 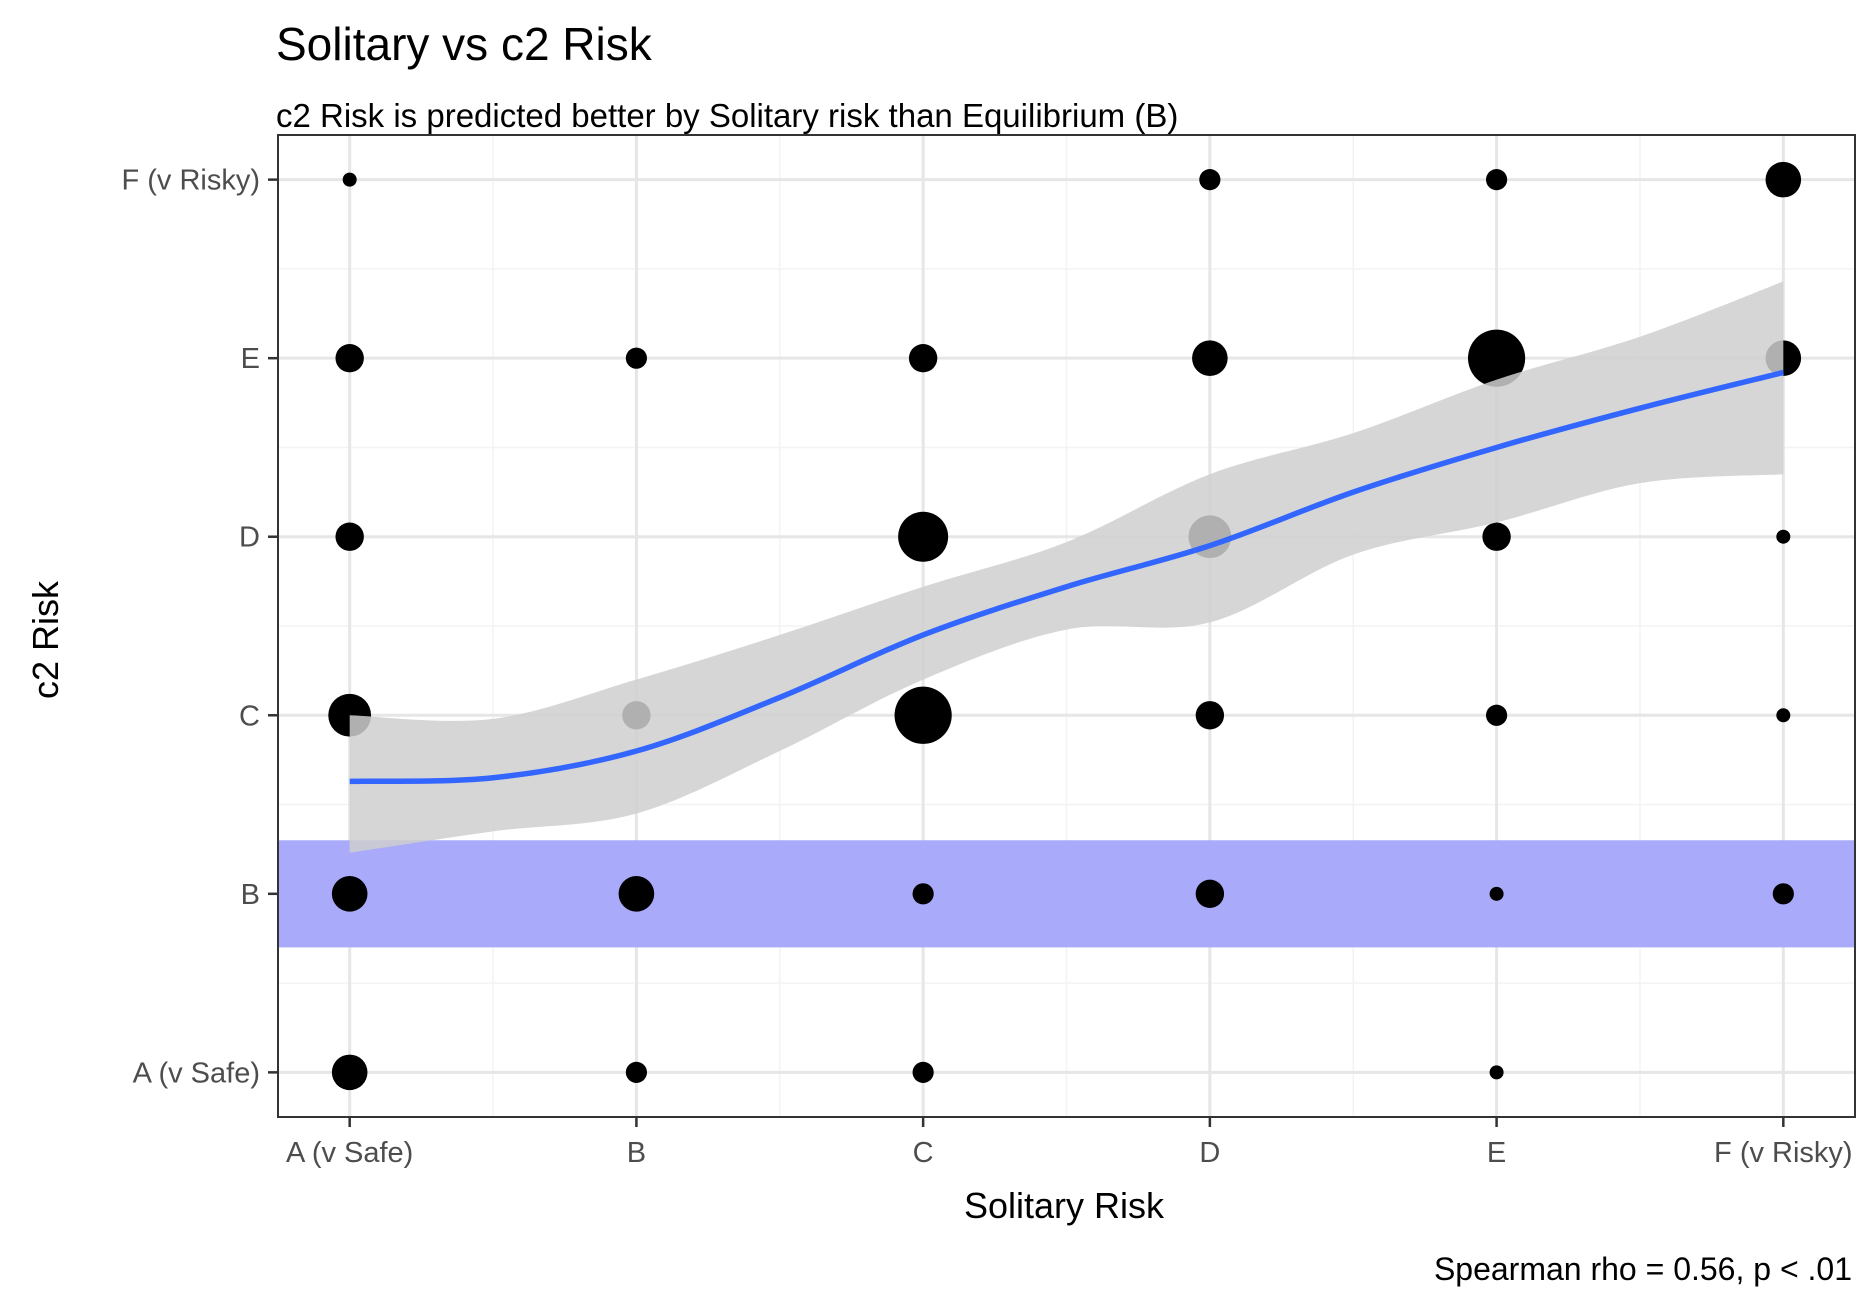 I want to click on y-axis-title: c2 Risk, so click(x=45, y=639).